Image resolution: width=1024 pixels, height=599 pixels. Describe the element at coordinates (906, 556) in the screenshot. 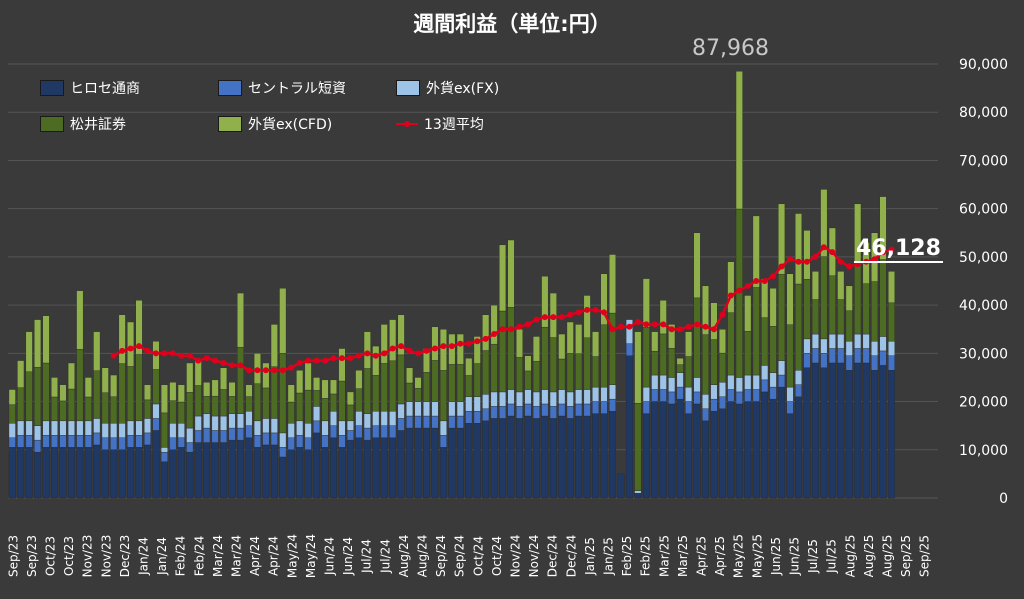

I see `x-tick-label: Sep/25` at that location.